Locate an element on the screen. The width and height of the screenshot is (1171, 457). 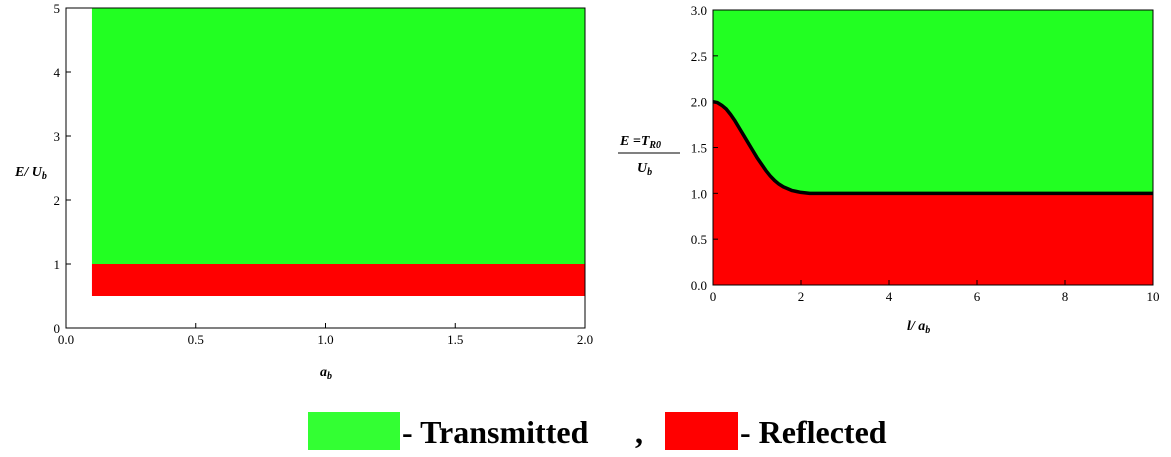
left-chart-ylabel: E/ Ub is located at coordinates (30, 173).